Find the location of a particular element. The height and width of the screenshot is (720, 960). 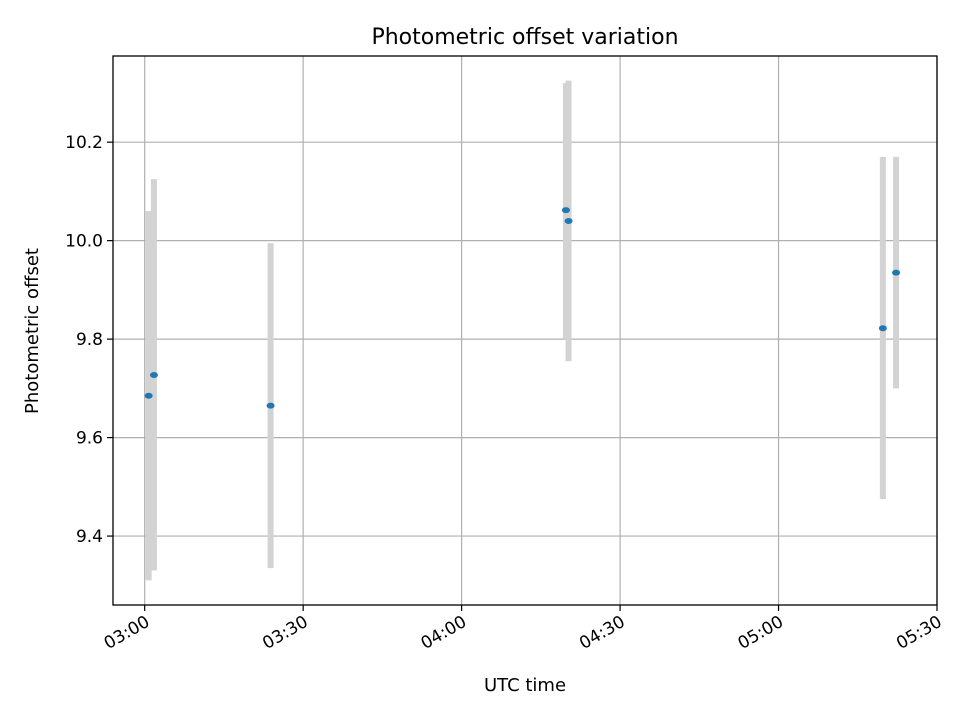

y-axis-label: Photometric offset is located at coordinates (32, 331).